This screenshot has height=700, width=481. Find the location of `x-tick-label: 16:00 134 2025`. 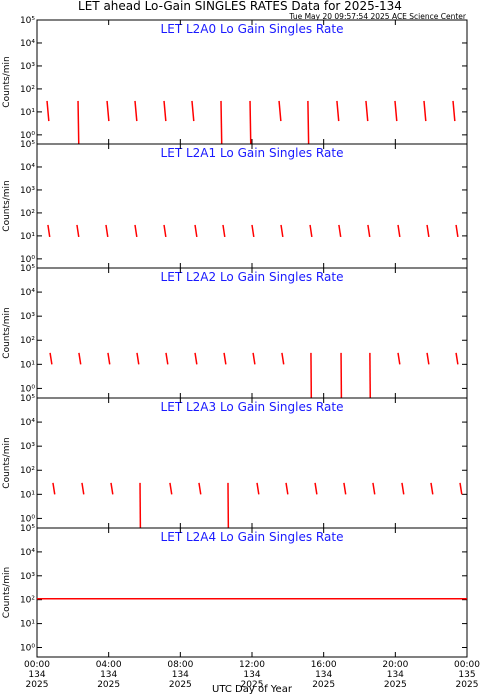

x-tick-label: 16:00 134 2025 is located at coordinates (324, 675).